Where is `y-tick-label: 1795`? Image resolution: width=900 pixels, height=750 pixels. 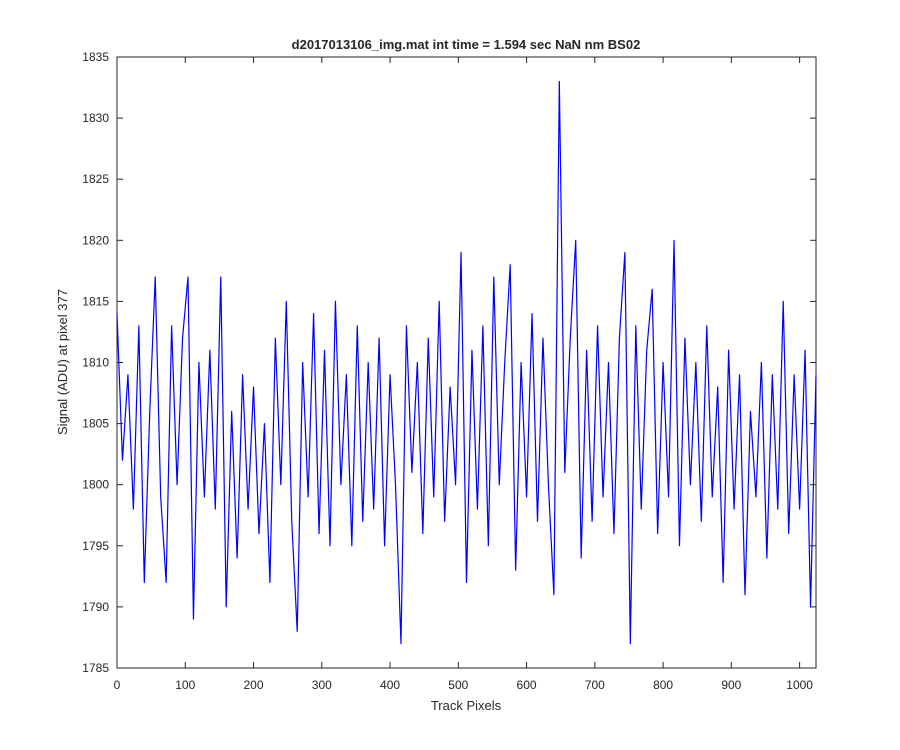
y-tick-label: 1795 is located at coordinates (95, 546).